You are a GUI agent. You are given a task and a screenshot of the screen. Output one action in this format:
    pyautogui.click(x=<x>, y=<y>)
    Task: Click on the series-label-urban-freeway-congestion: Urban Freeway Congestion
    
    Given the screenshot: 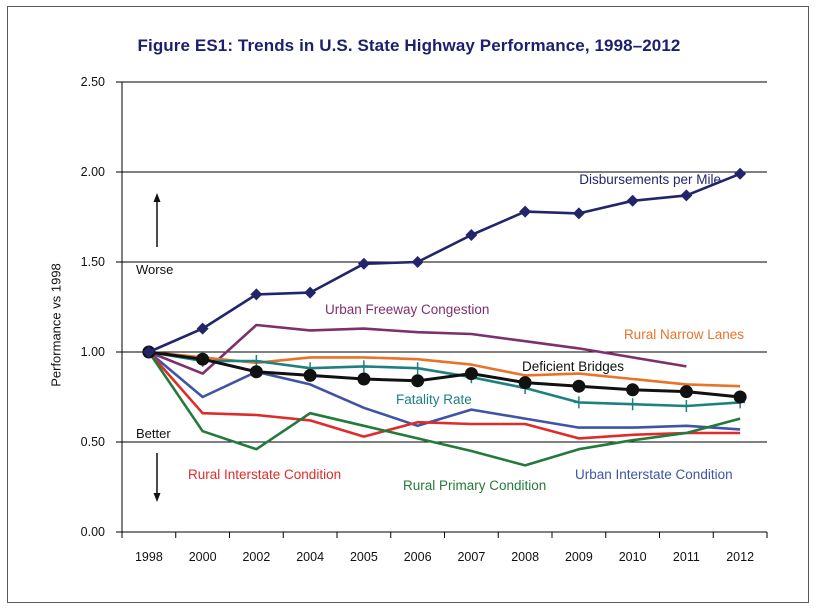 What is the action you would take?
    pyautogui.click(x=407, y=309)
    